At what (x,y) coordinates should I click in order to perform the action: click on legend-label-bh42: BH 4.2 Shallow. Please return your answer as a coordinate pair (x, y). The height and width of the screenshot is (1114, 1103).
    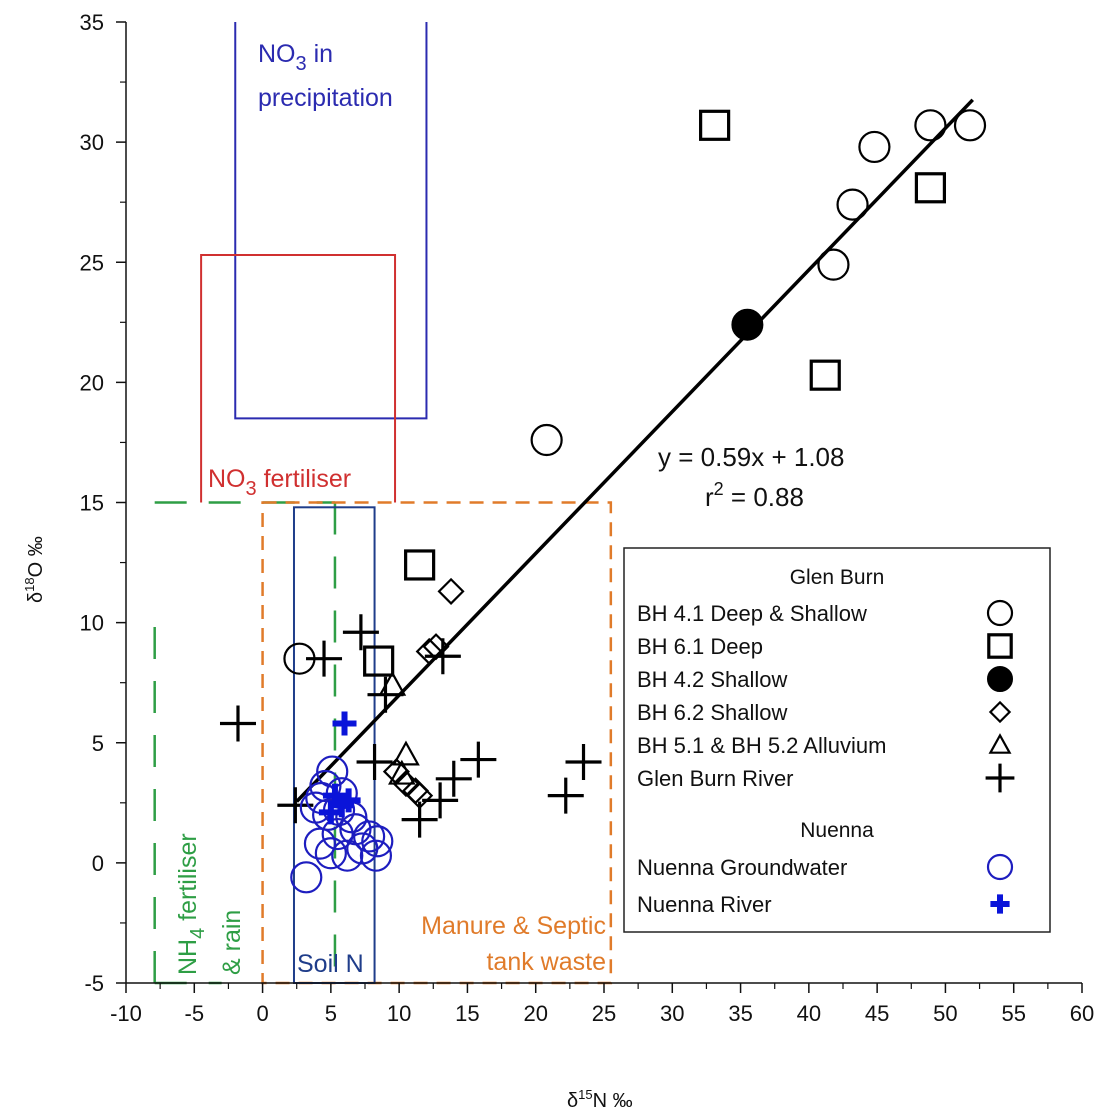
    Looking at the image, I should click on (712, 679).